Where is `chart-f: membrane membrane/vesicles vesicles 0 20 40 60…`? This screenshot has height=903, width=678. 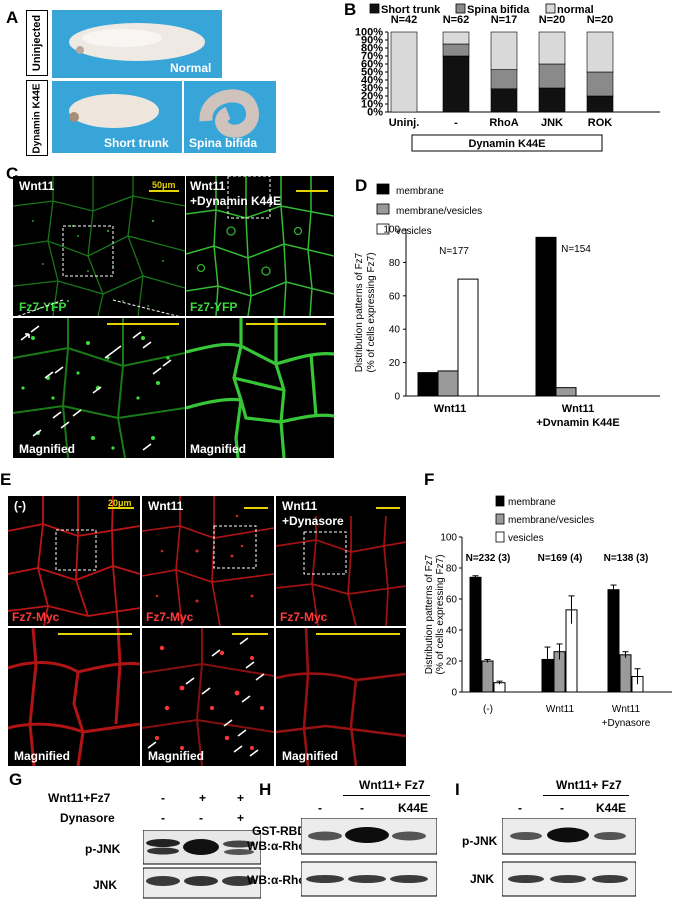
chart-f: membrane membrane/vesicles vesicles 0 20 40 60… is located at coordinates (548, 612).